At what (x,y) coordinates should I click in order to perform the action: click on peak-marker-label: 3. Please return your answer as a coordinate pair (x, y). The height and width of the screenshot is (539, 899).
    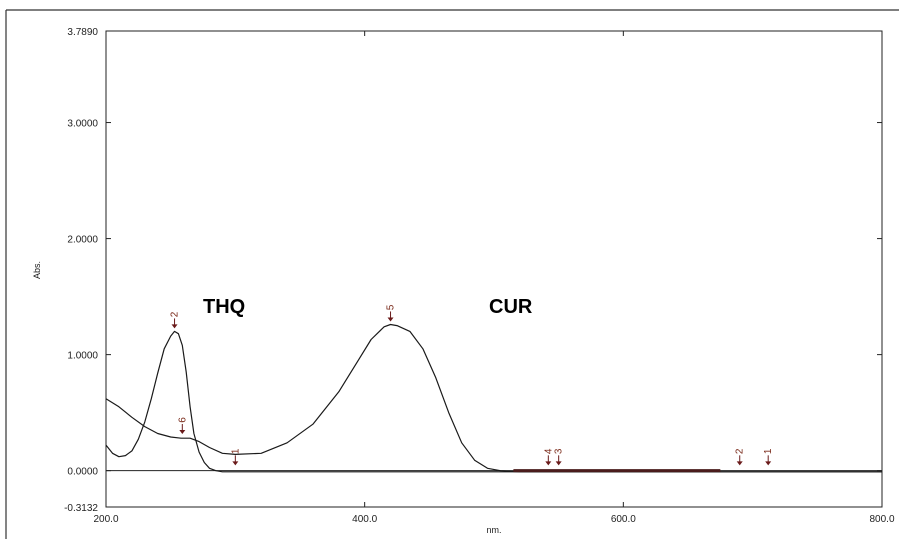
    Looking at the image, I should click on (559, 451).